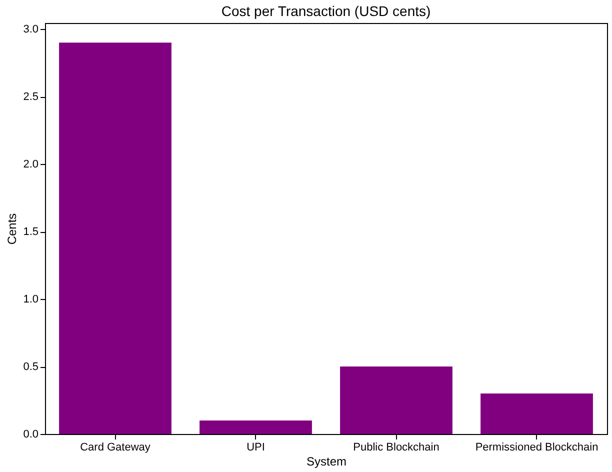 This screenshot has width=612, height=472. Describe the element at coordinates (326, 461) in the screenshot. I see `x-axis-title: System` at that location.